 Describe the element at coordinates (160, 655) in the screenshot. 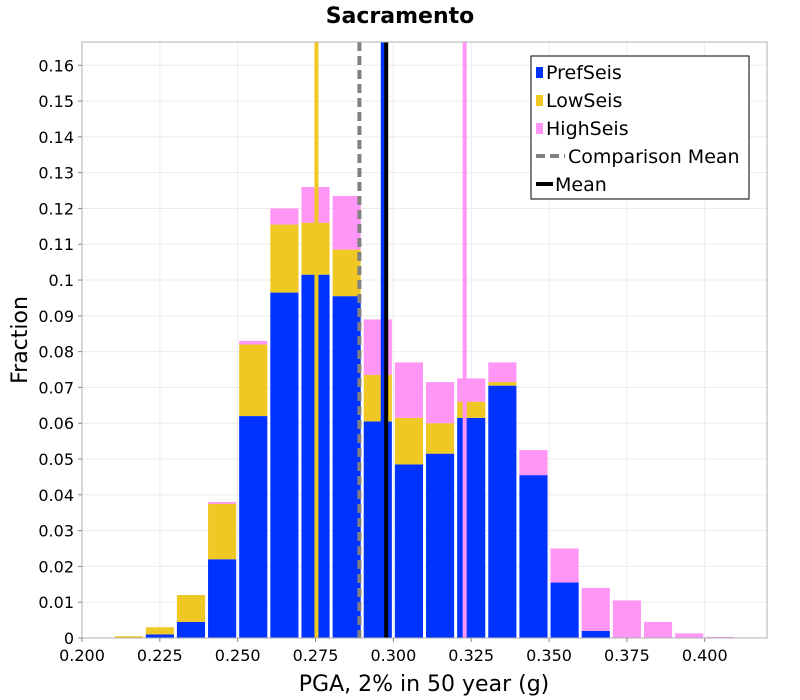

I see `x-tick-label: 0.225` at that location.